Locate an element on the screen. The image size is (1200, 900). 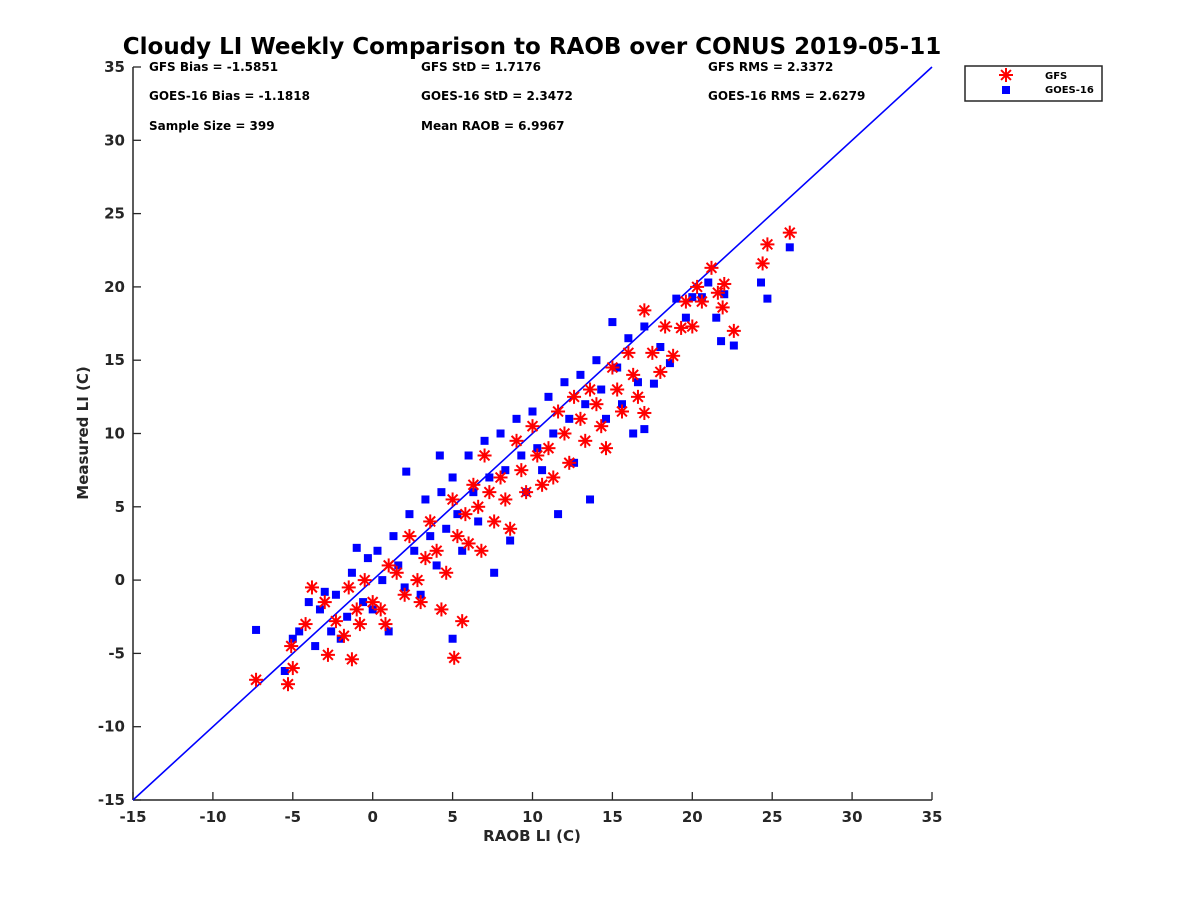
stat-gfs-rms: GFS RMS = 2.3372 is located at coordinates (770, 67).